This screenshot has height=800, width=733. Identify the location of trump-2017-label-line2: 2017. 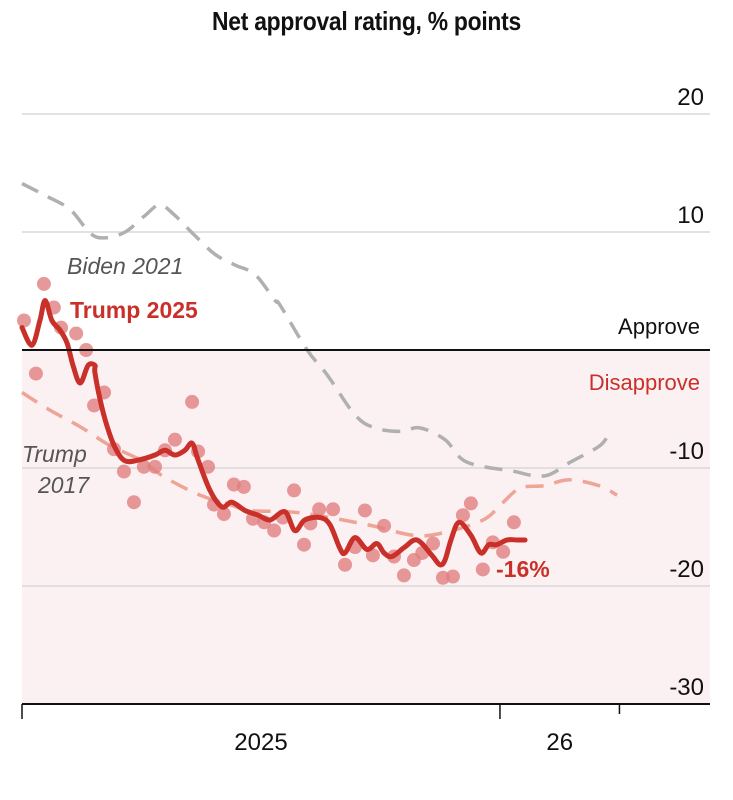
(63, 485).